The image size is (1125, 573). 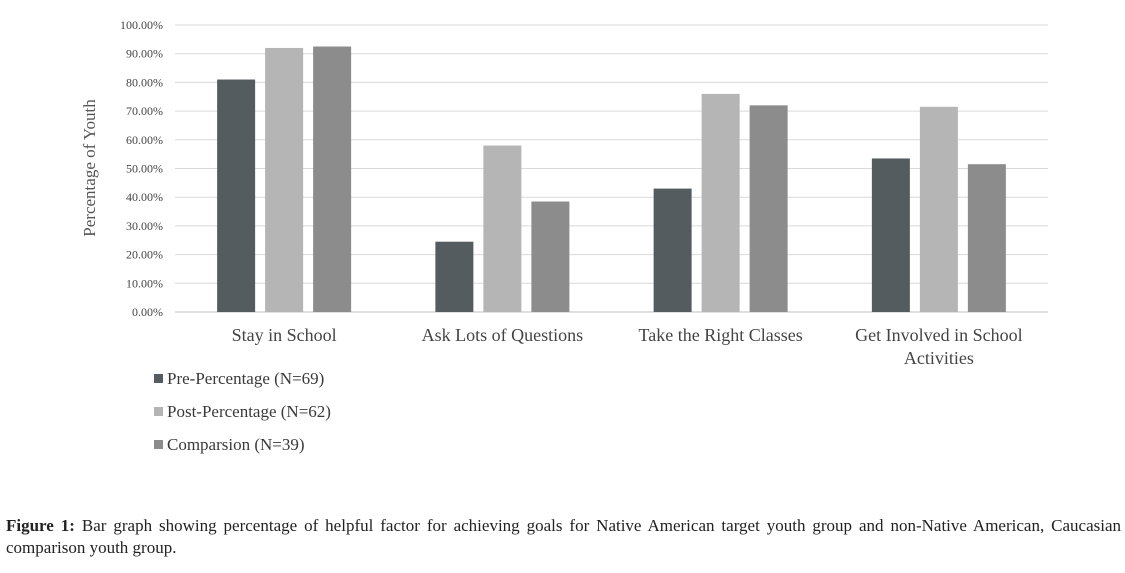 I want to click on caption-label: Figure 1:, so click(x=40, y=525).